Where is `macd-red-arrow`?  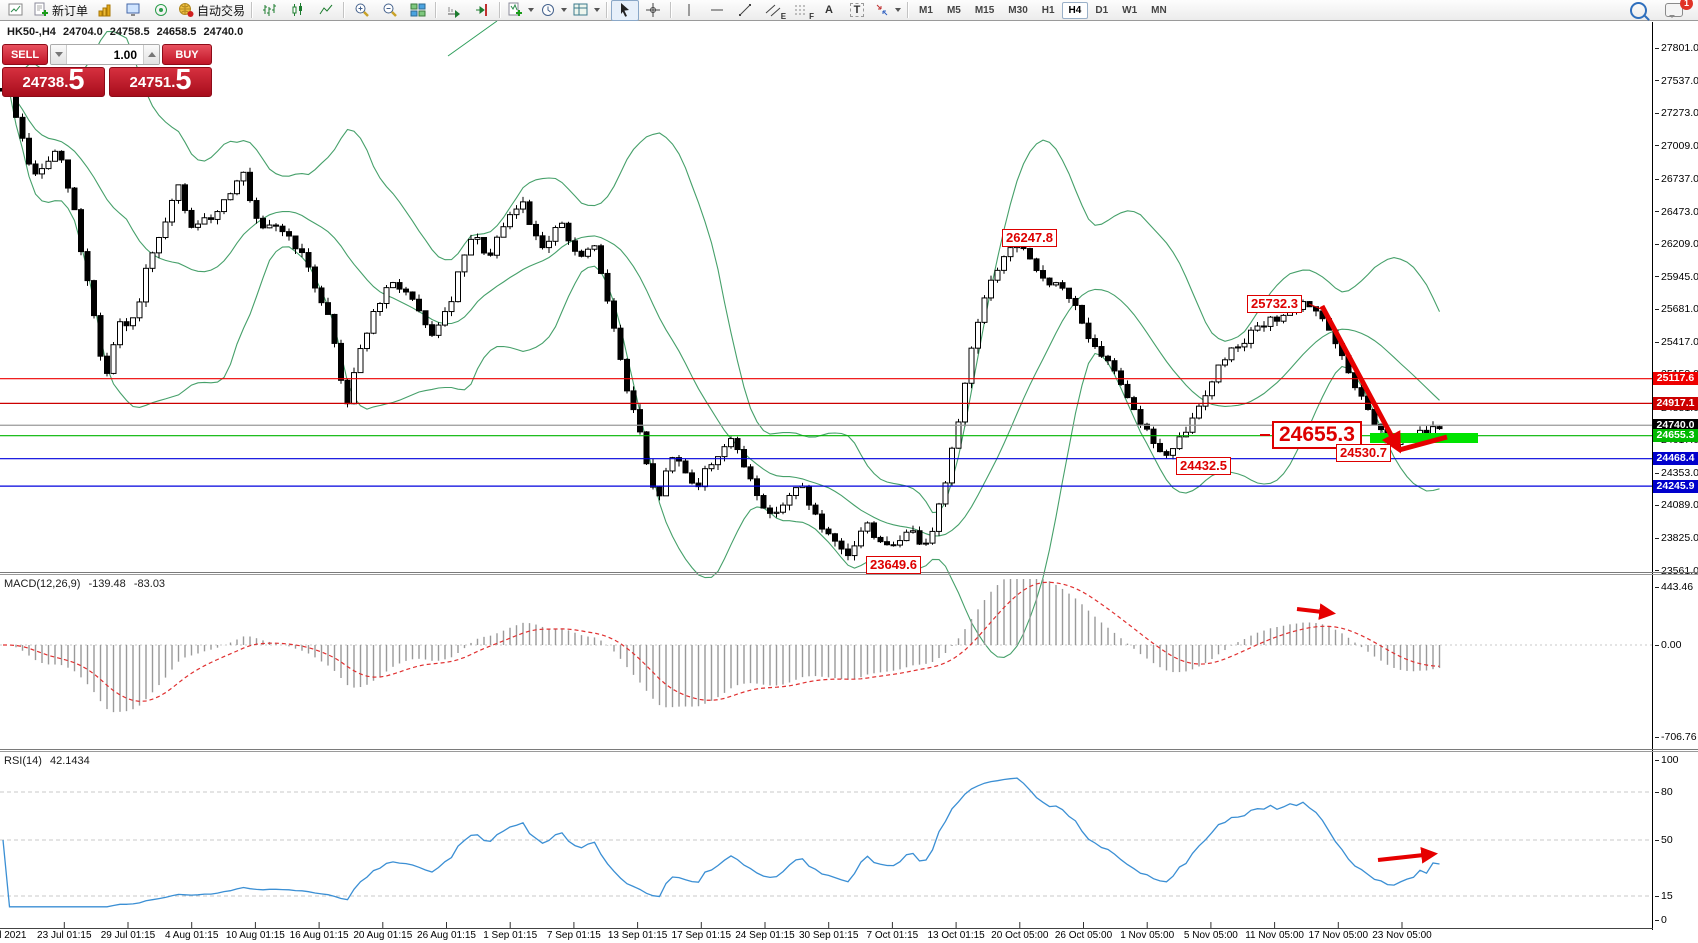 macd-red-arrow is located at coordinates (1316, 611).